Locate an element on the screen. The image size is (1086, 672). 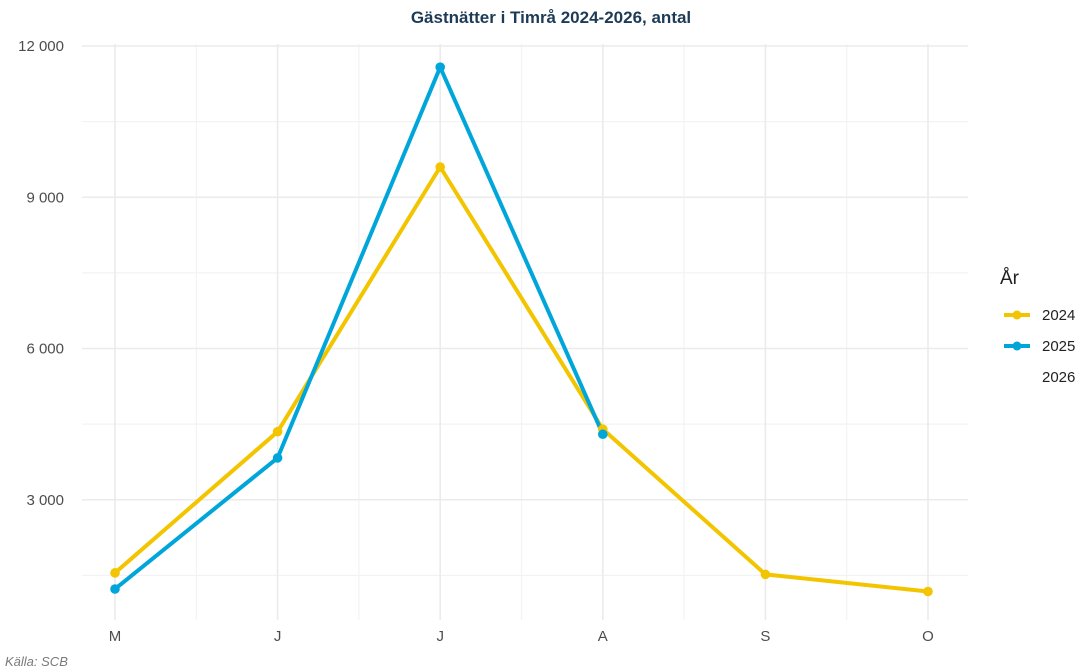
source-caption: Källa: SCB is located at coordinates (36, 661).